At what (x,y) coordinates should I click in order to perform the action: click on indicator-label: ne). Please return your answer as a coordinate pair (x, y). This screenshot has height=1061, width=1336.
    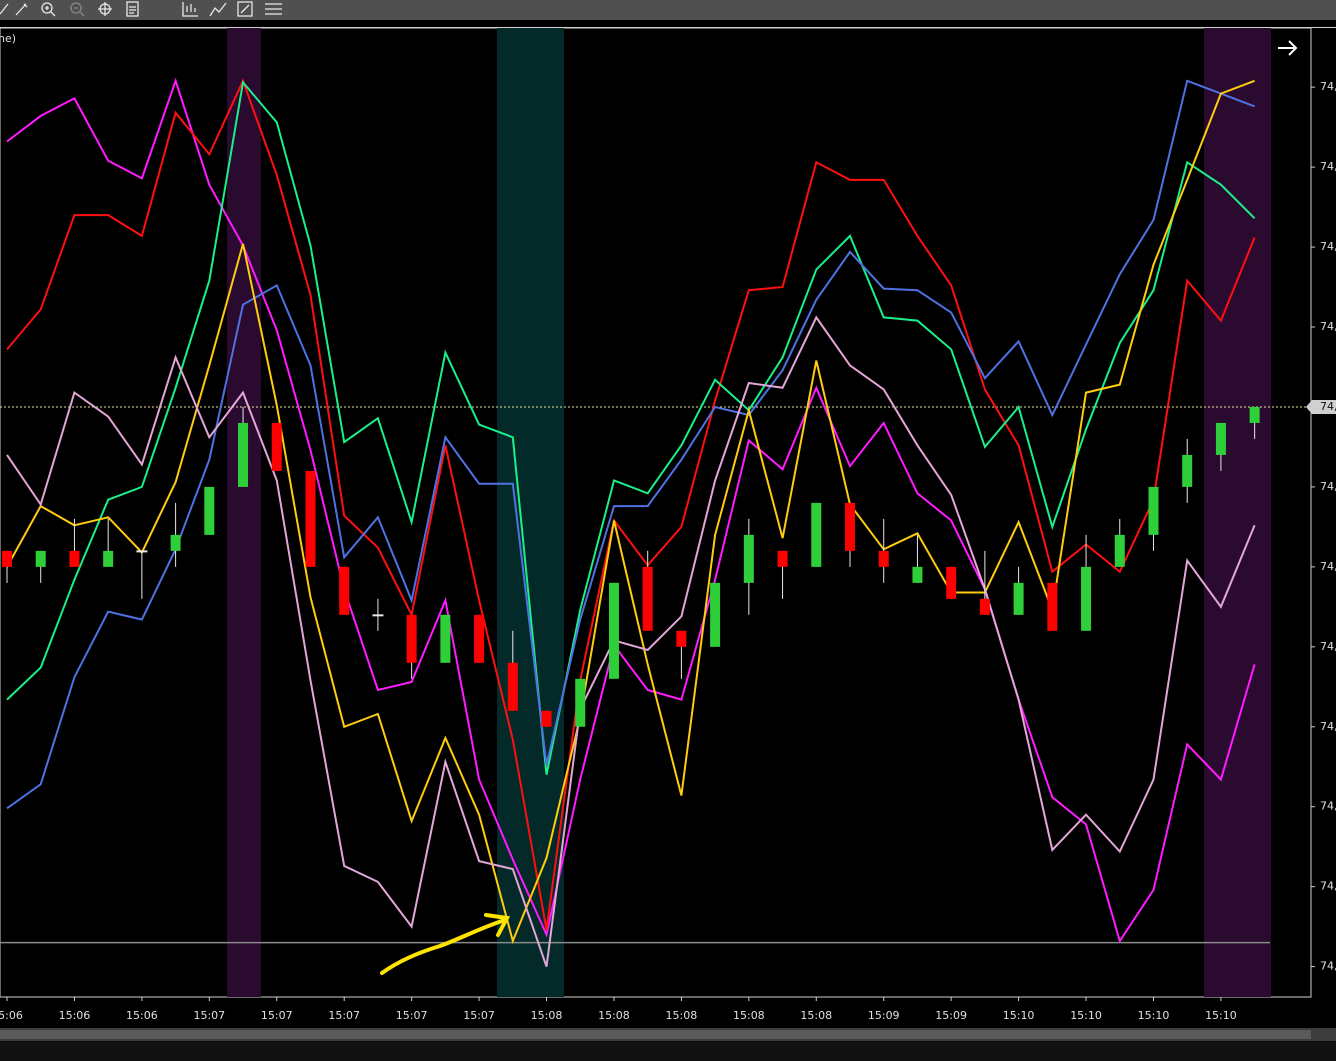
    Looking at the image, I should click on (8, 38).